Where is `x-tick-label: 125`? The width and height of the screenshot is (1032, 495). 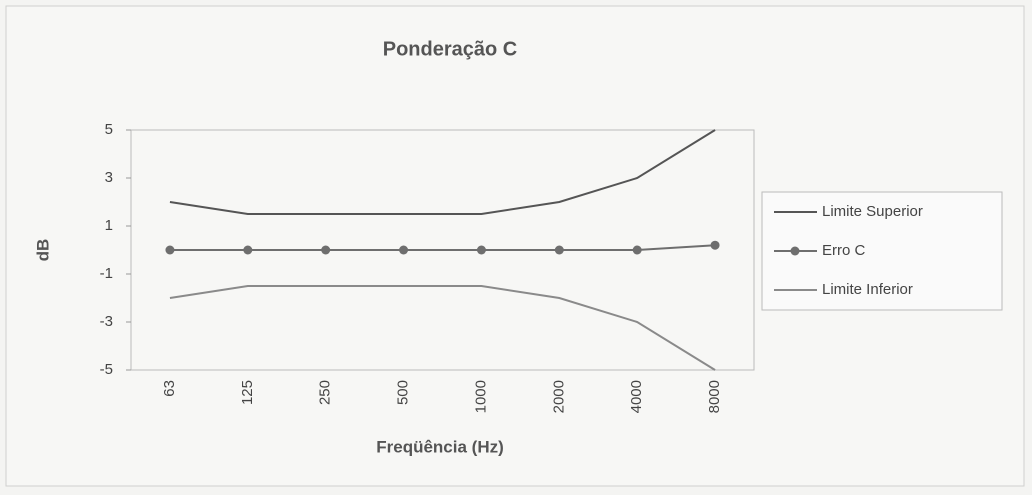 x-tick-label: 125 is located at coordinates (247, 392).